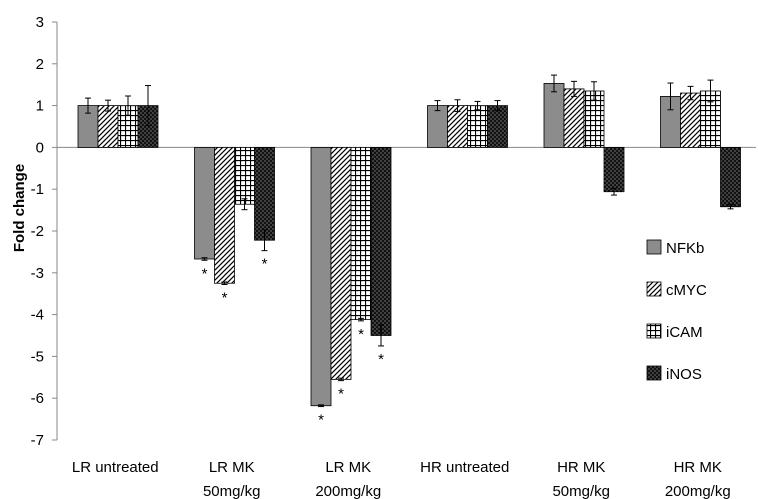 This screenshot has height=499, width=758. I want to click on legend-label-nfkb: NFKb, so click(685, 248).